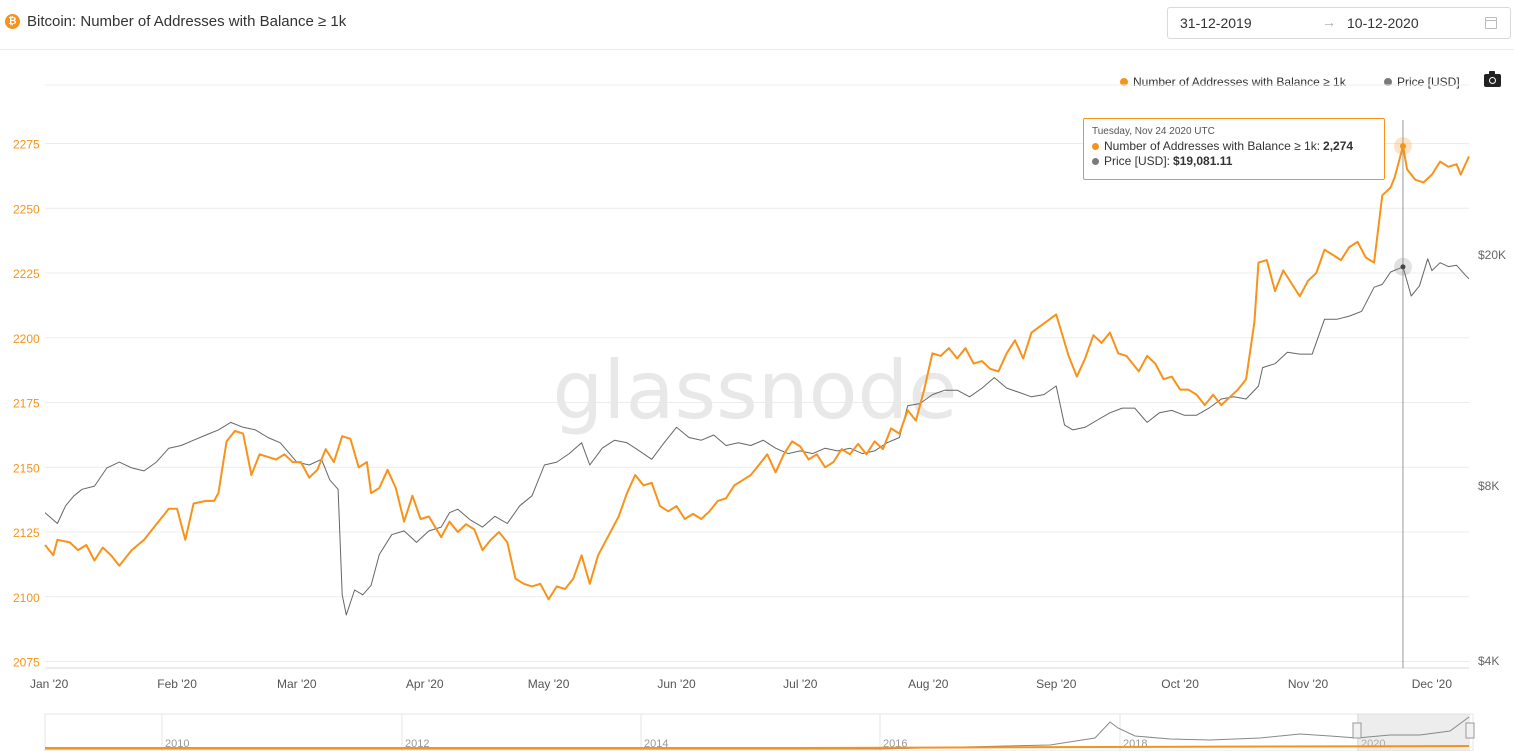  Describe the element at coordinates (1413, 732) in the screenshot. I see `navigator-selection` at that location.